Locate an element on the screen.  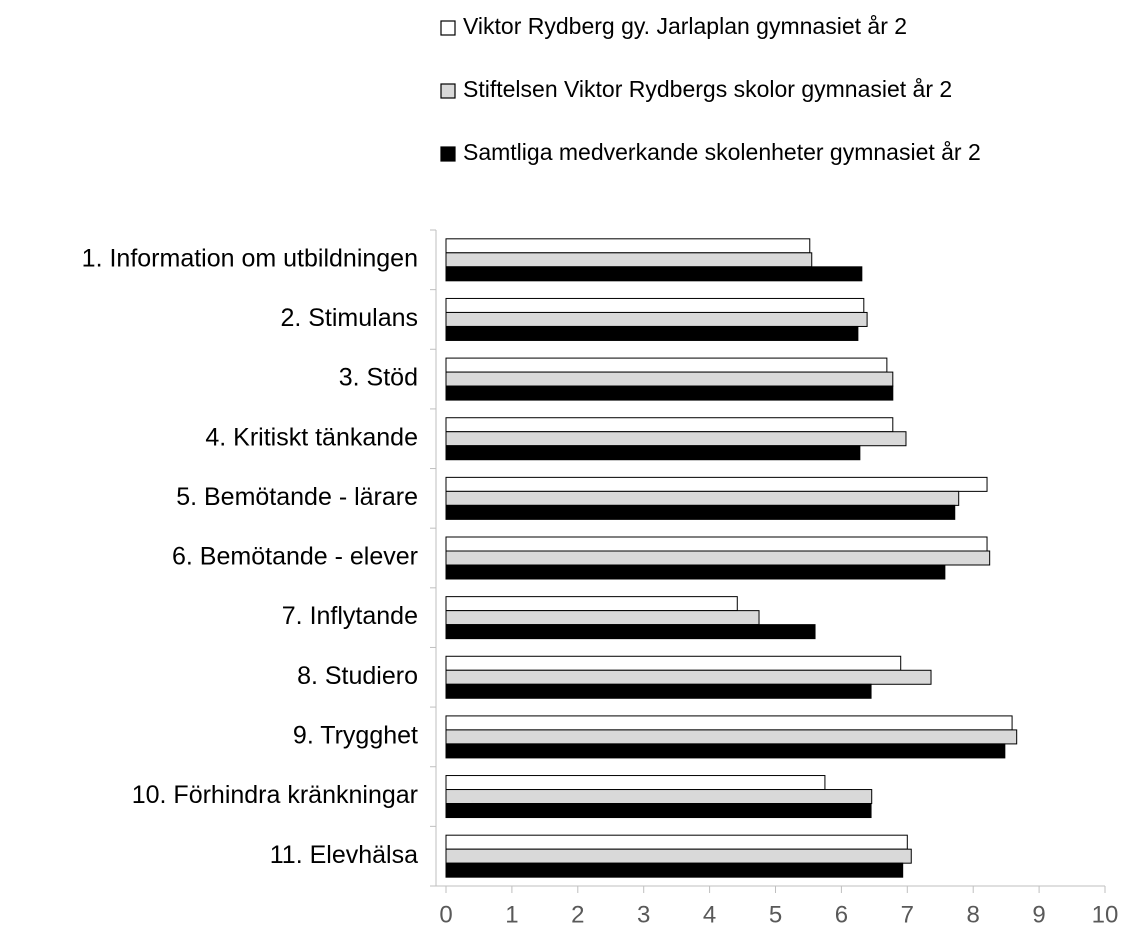
x-tick-label: 0 is located at coordinates (445, 914).